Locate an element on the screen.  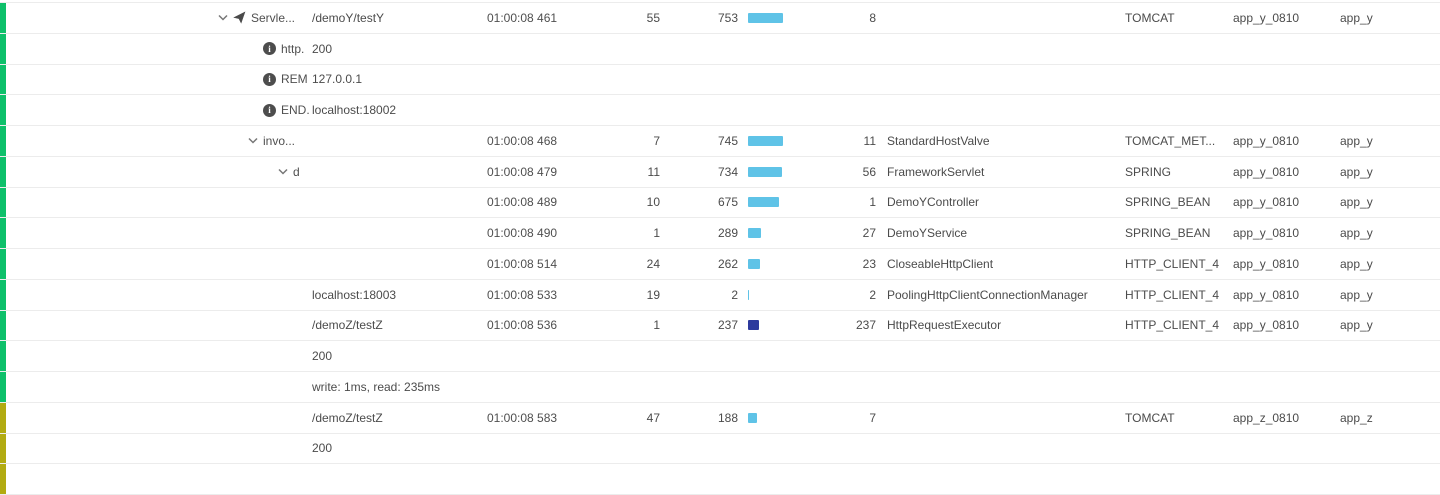
tree-cell: d is located at coordinates (159, 172).